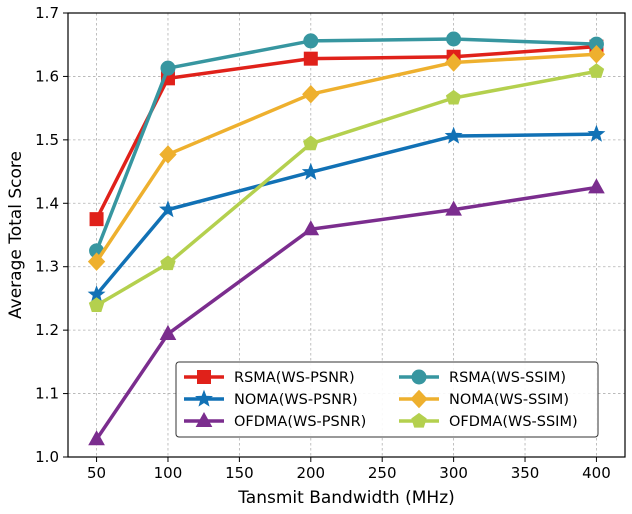 The width and height of the screenshot is (632, 514). Describe the element at coordinates (16, 235) in the screenshot. I see `y-axis-label: Average Total Score` at that location.